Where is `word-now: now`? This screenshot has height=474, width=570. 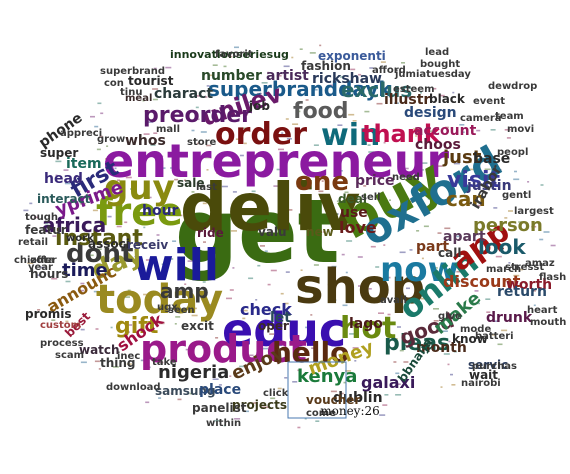 word-now: now is located at coordinates (419, 270).